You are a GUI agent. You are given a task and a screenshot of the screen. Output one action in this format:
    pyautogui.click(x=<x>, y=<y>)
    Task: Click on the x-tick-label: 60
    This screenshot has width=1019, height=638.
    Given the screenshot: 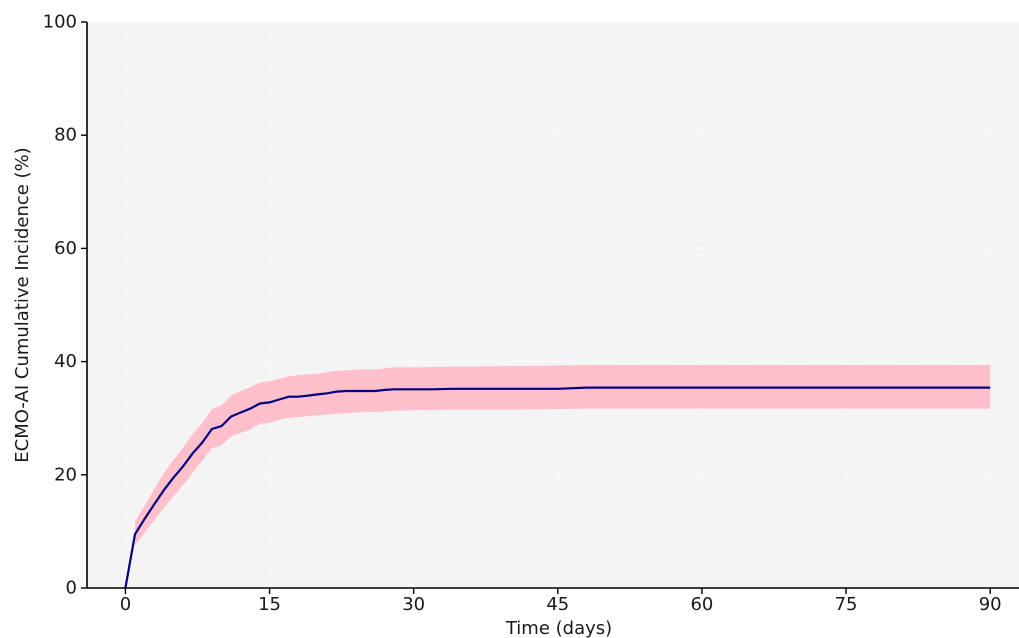 What is the action you would take?
    pyautogui.click(x=701, y=604)
    